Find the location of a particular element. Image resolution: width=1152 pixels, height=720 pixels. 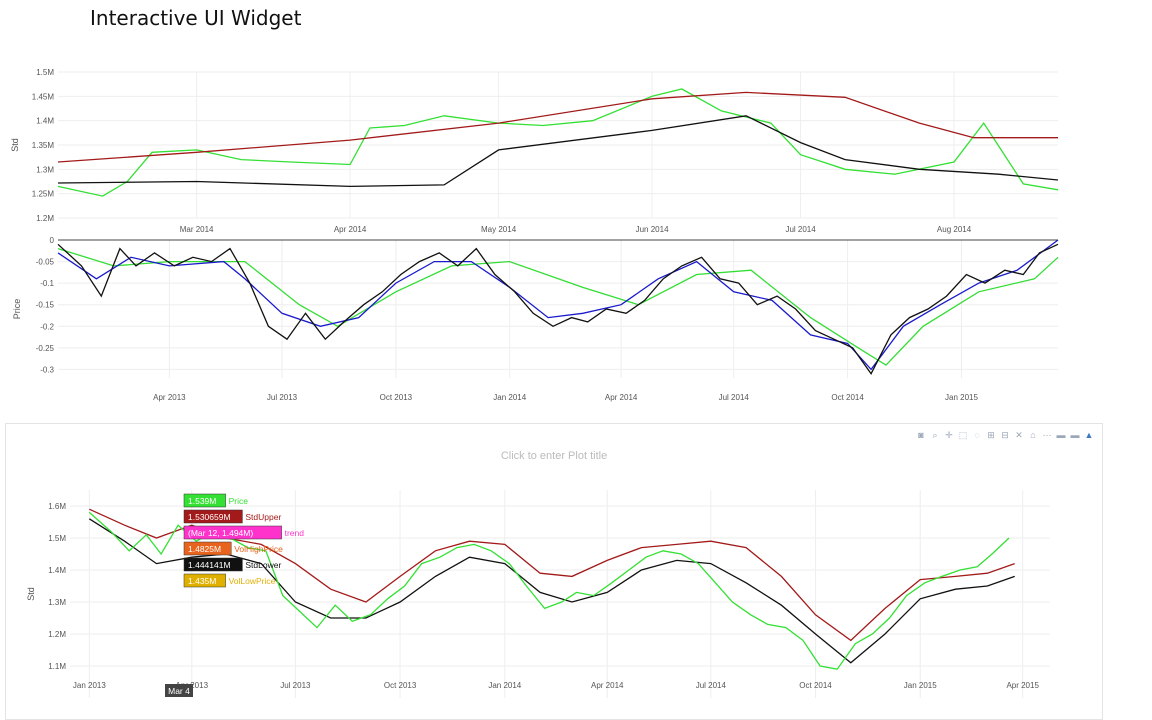

plot-title: Click to enter Plot title is located at coordinates (554, 456).